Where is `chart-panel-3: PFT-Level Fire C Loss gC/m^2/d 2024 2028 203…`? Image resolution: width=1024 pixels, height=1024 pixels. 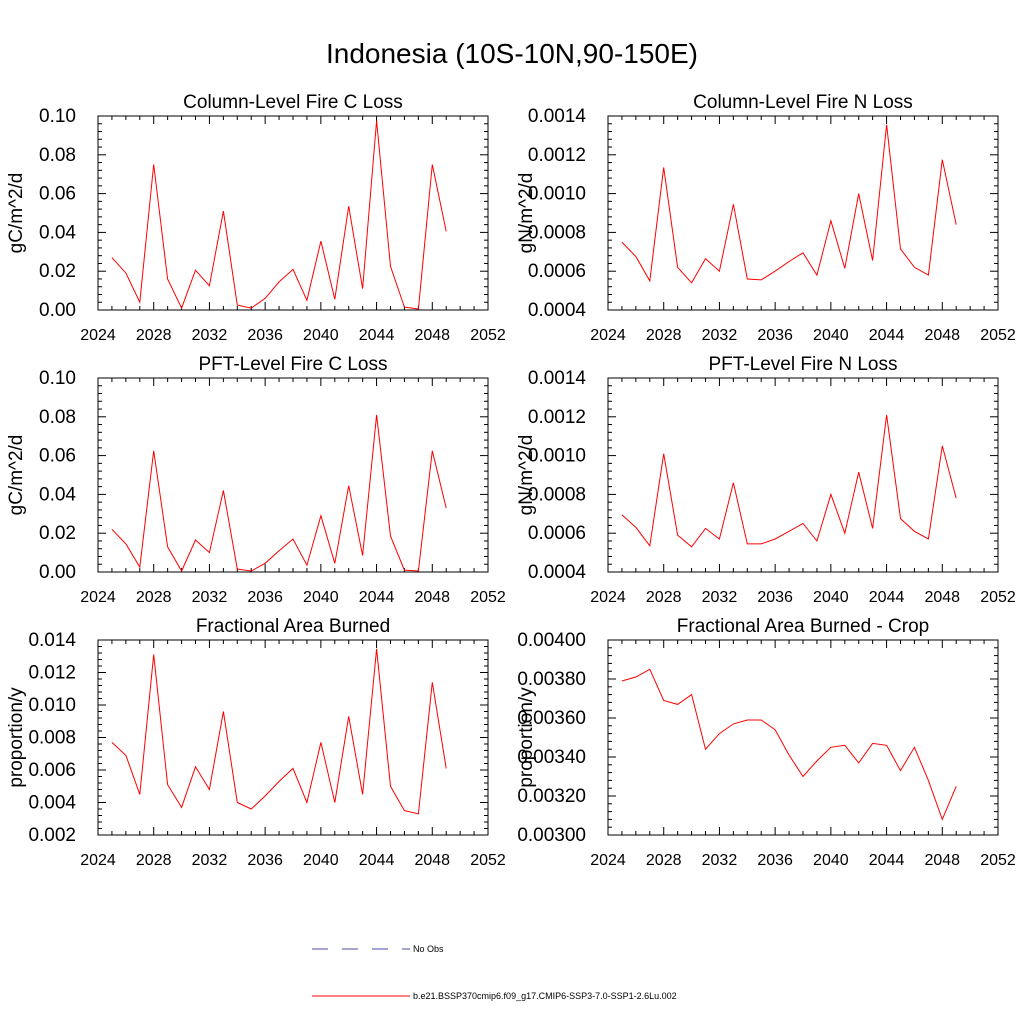 chart-panel-3: PFT-Level Fire C Loss gC/m^2/d 2024 2028 203… is located at coordinates (256, 480).